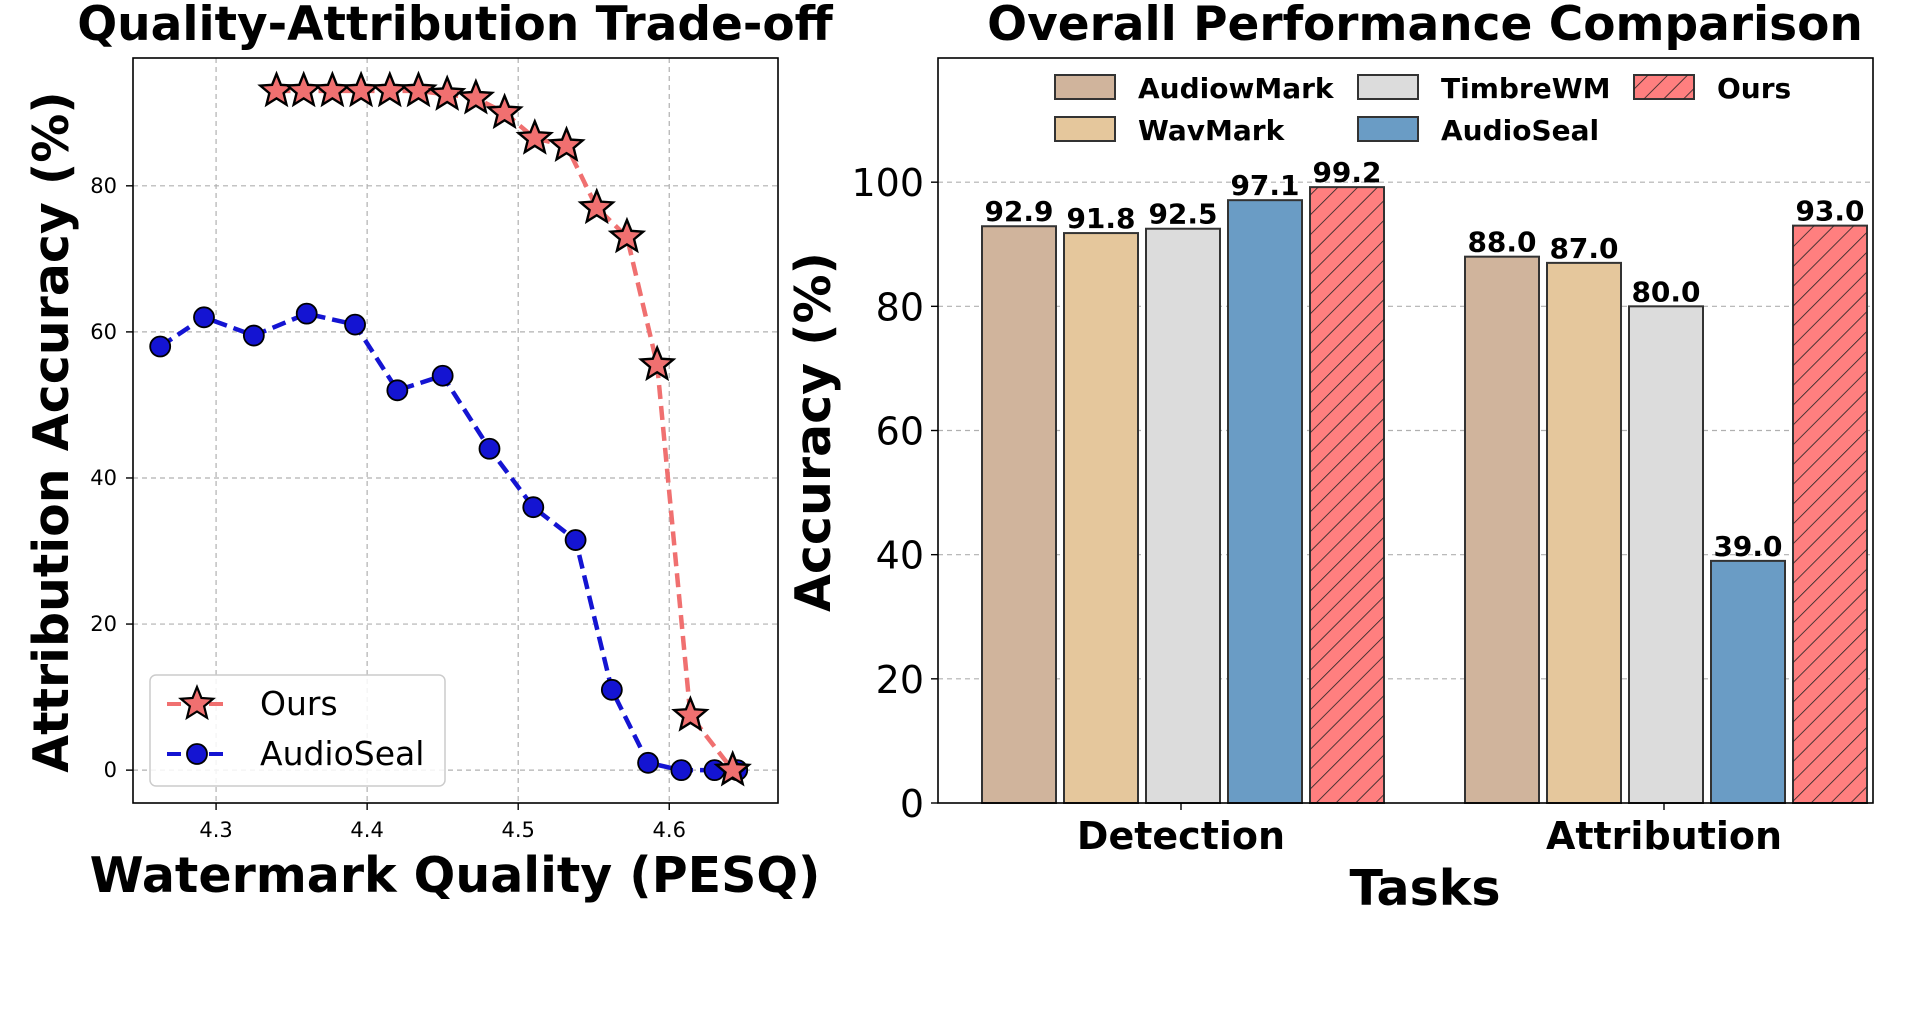 Image resolution: width=1916 pixels, height=1016 pixels. I want to click on bar-value-label: 97.1, so click(1264, 185).